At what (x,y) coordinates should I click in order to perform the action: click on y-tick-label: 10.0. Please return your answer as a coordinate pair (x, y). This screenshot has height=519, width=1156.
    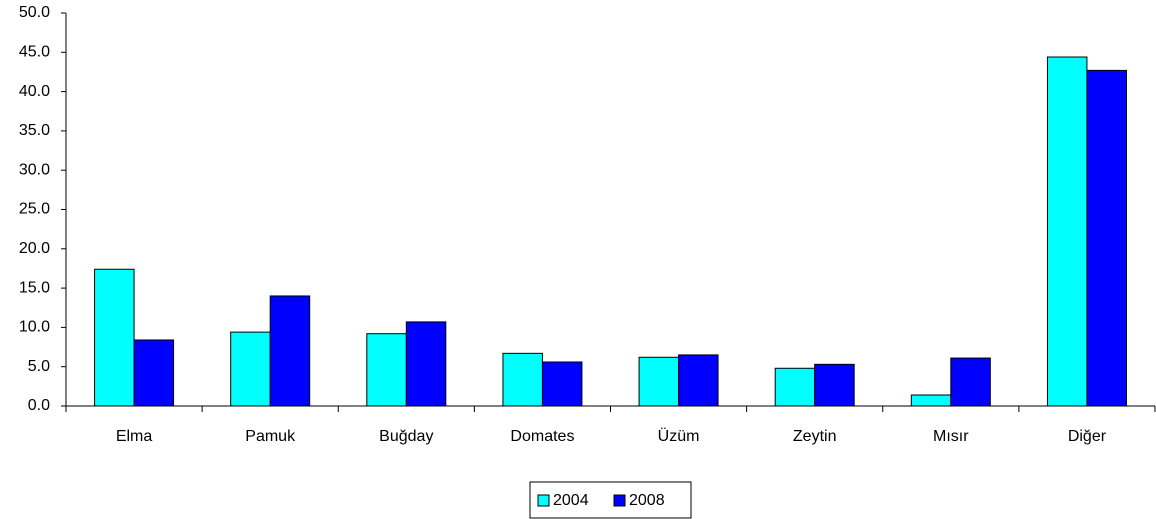
    Looking at the image, I should click on (34, 327).